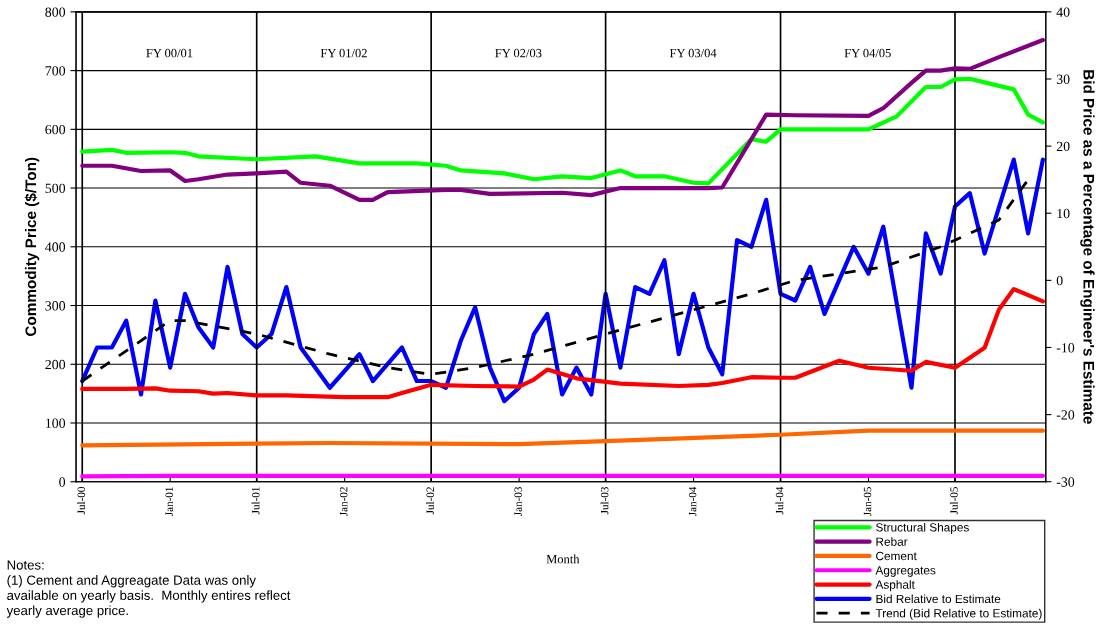 This screenshot has width=1102, height=624. Describe the element at coordinates (693, 53) in the screenshot. I see `annotation: FY 03/04` at that location.